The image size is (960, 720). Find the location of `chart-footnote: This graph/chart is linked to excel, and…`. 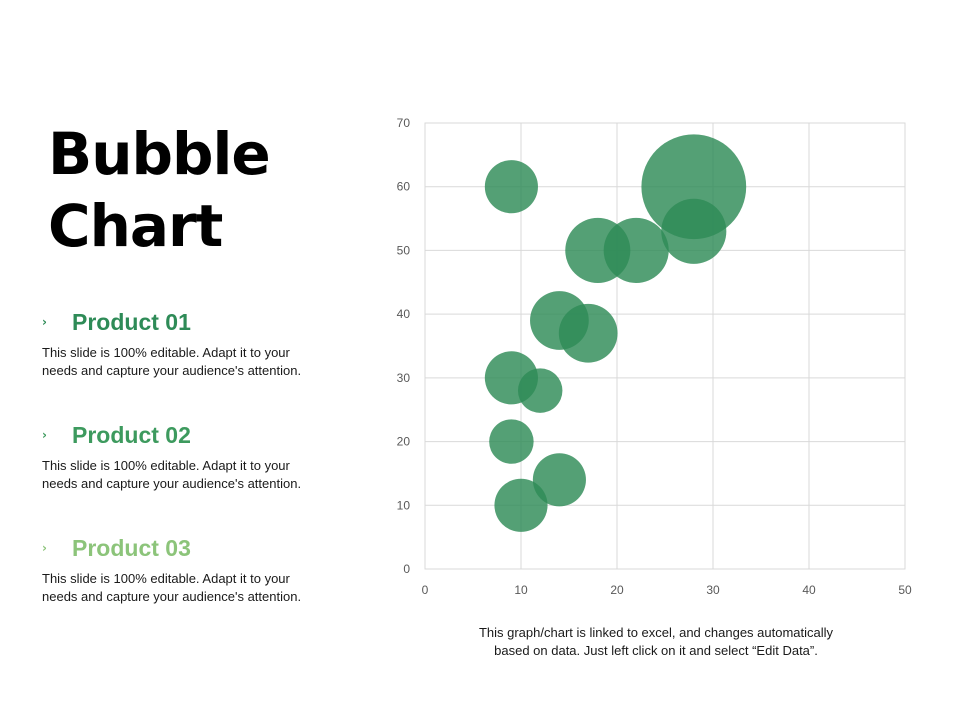

chart-footnote: This graph/chart is linked to excel, and… is located at coordinates (656, 642).